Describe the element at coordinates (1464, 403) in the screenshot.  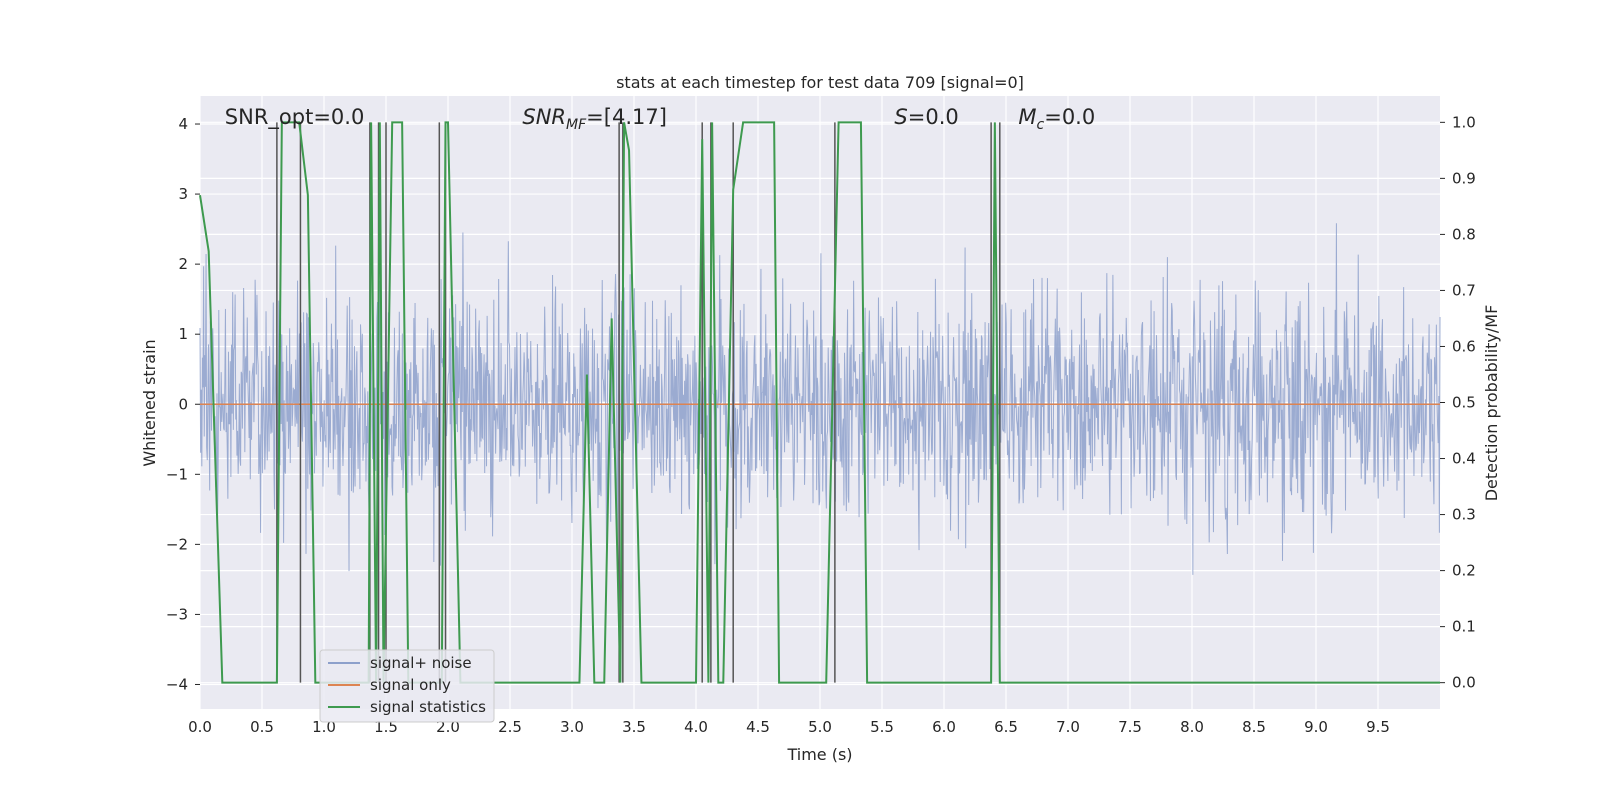
I see `y-right-tick-label: 0.5` at that location.